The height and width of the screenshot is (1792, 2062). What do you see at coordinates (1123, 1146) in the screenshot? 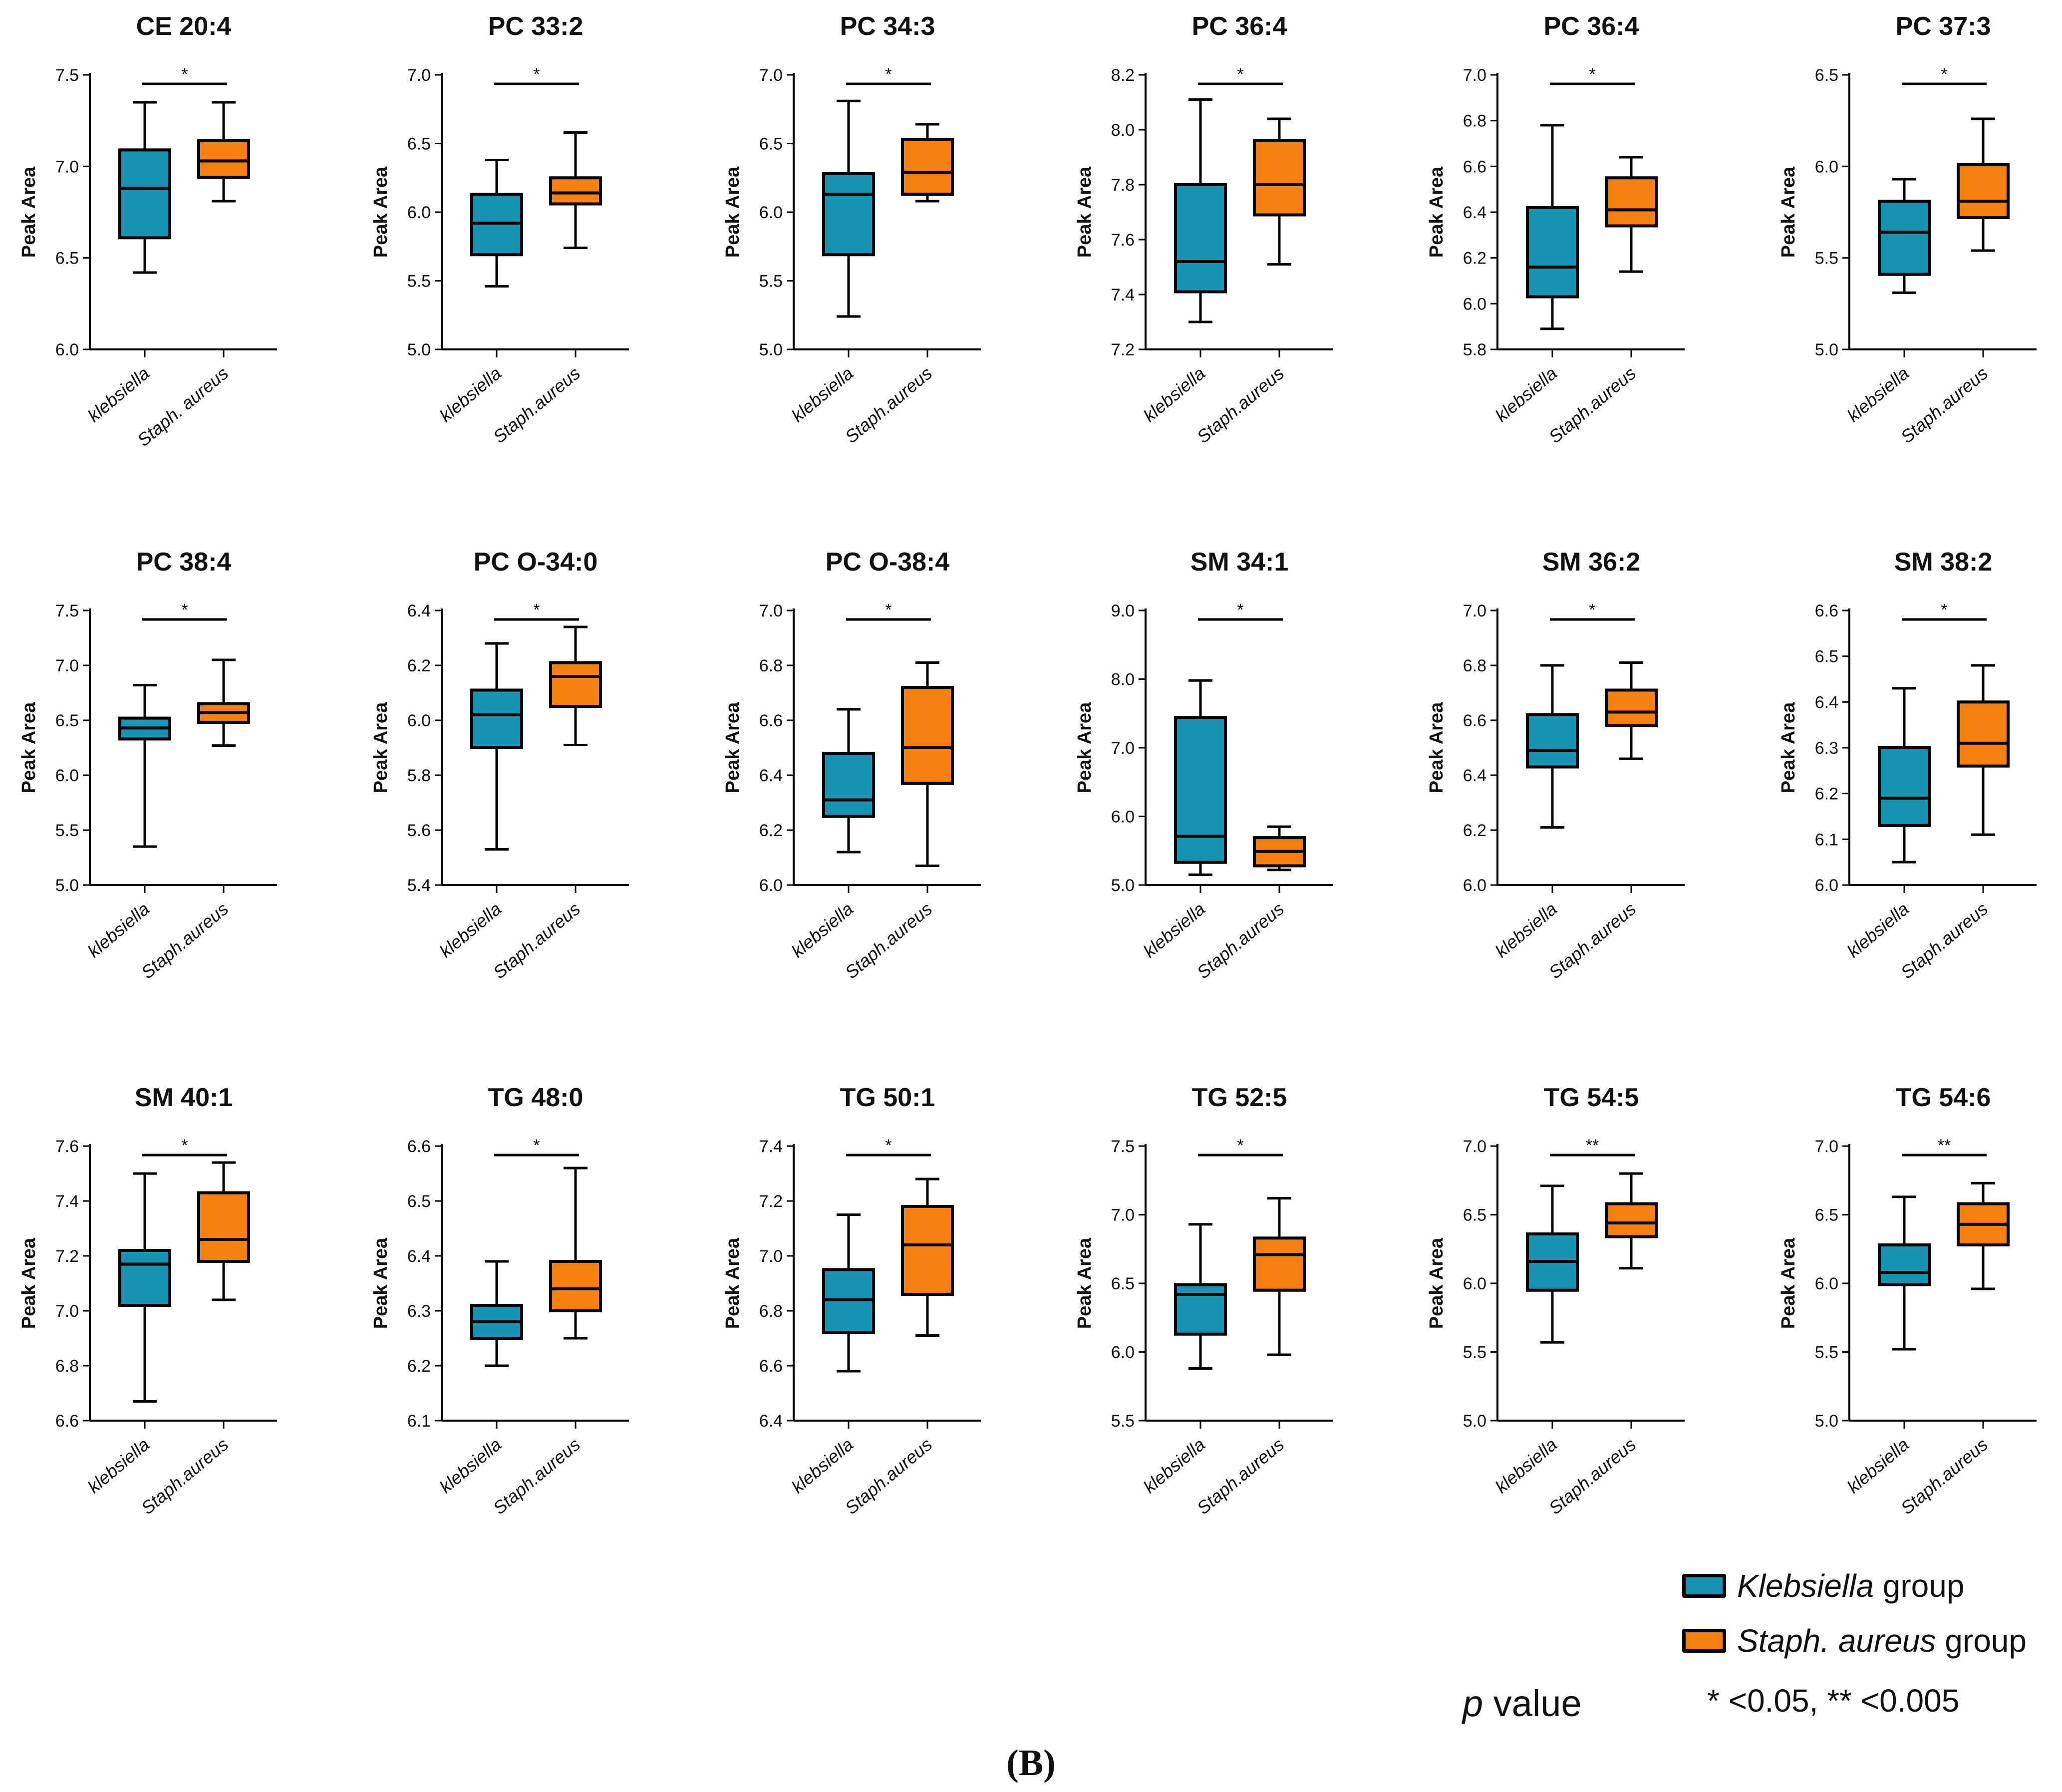
I see `y-tick-label: 7.5` at bounding box center [1123, 1146].